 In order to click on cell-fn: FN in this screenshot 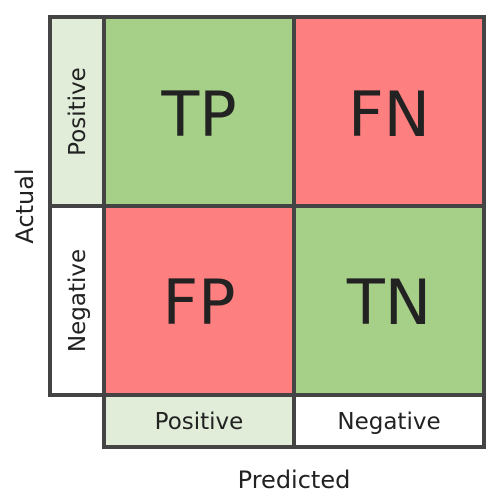, I will do `click(389, 111)`.